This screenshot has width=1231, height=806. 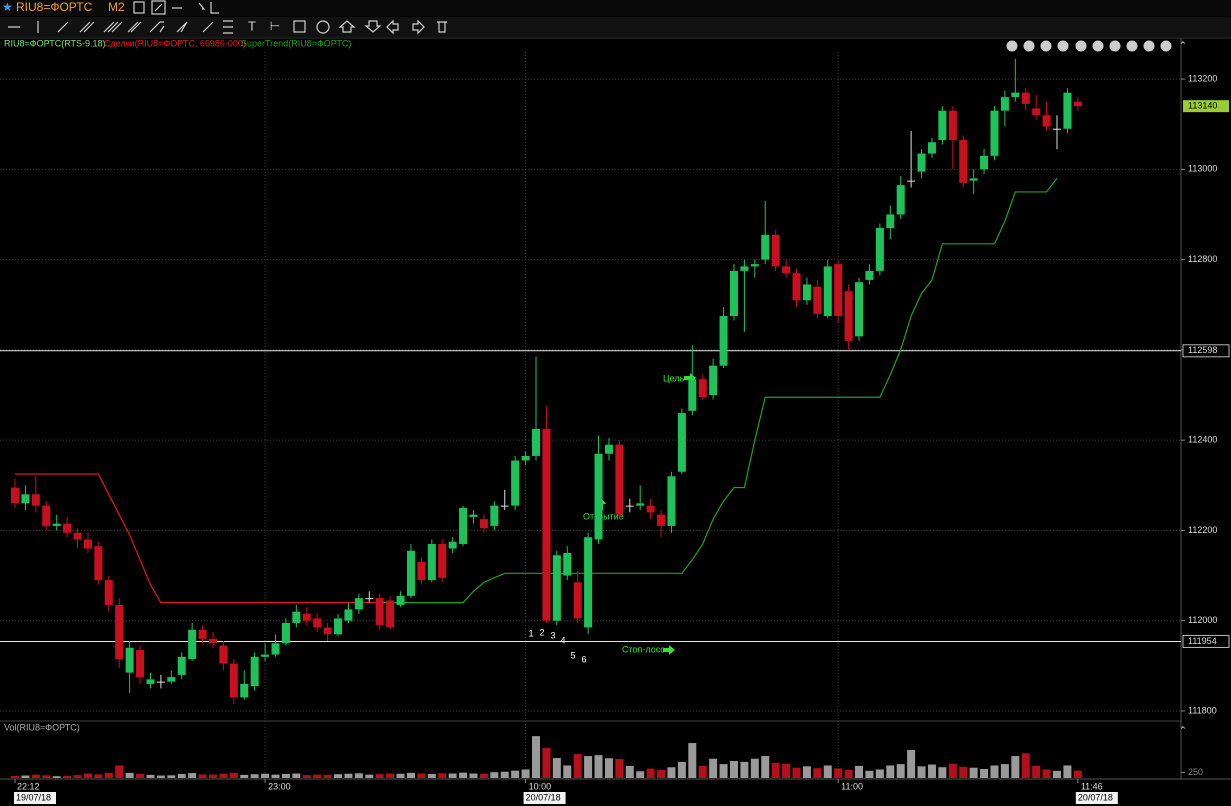 I want to click on title-icons, so click(x=176, y=7).